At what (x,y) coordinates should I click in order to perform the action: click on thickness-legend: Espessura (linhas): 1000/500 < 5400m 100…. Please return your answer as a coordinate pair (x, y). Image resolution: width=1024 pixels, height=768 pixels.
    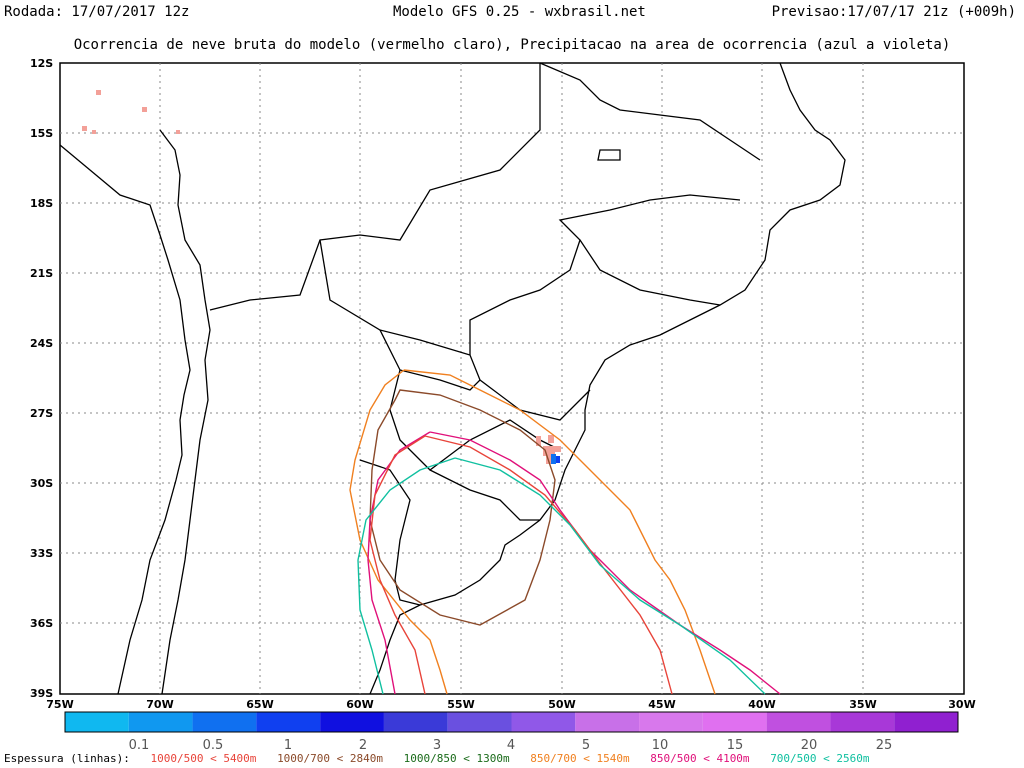
    Looking at the image, I should click on (444, 758).